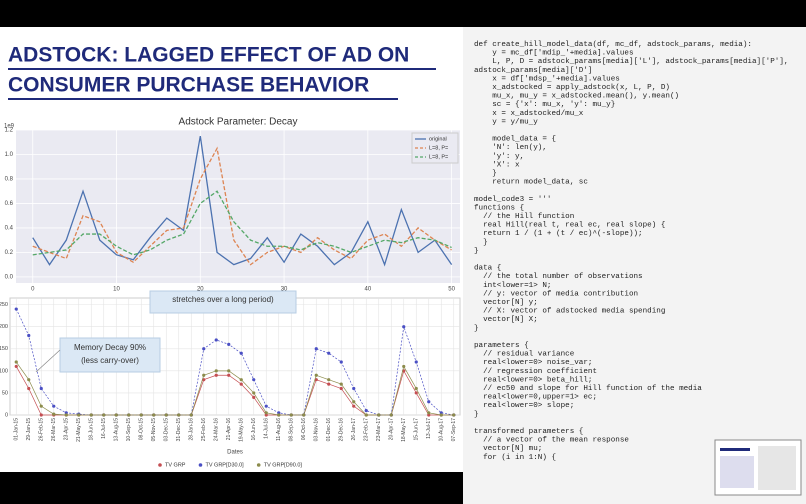 This screenshot has height=504, width=806. I want to click on code-line: // a vector of the mean response, so click(551, 441).